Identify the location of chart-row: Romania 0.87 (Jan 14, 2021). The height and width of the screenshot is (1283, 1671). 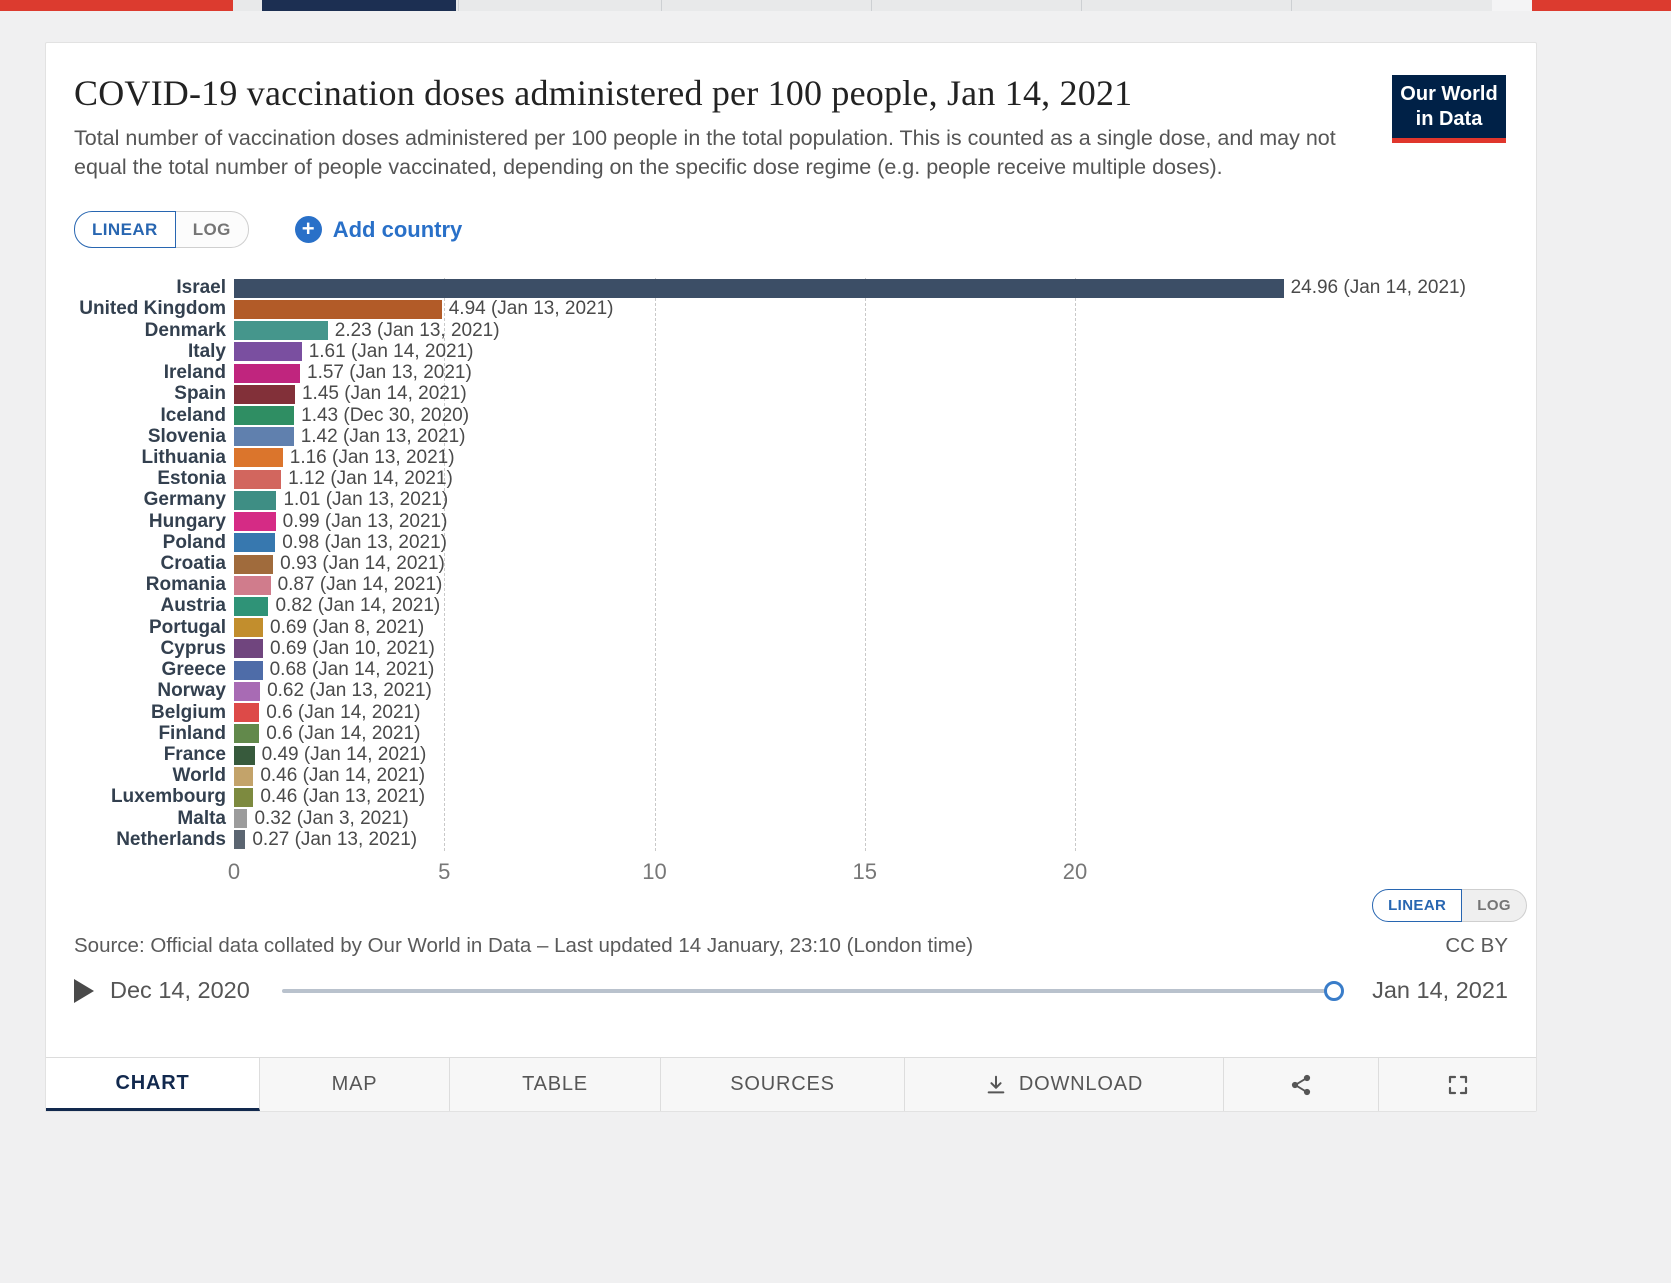
(791, 585).